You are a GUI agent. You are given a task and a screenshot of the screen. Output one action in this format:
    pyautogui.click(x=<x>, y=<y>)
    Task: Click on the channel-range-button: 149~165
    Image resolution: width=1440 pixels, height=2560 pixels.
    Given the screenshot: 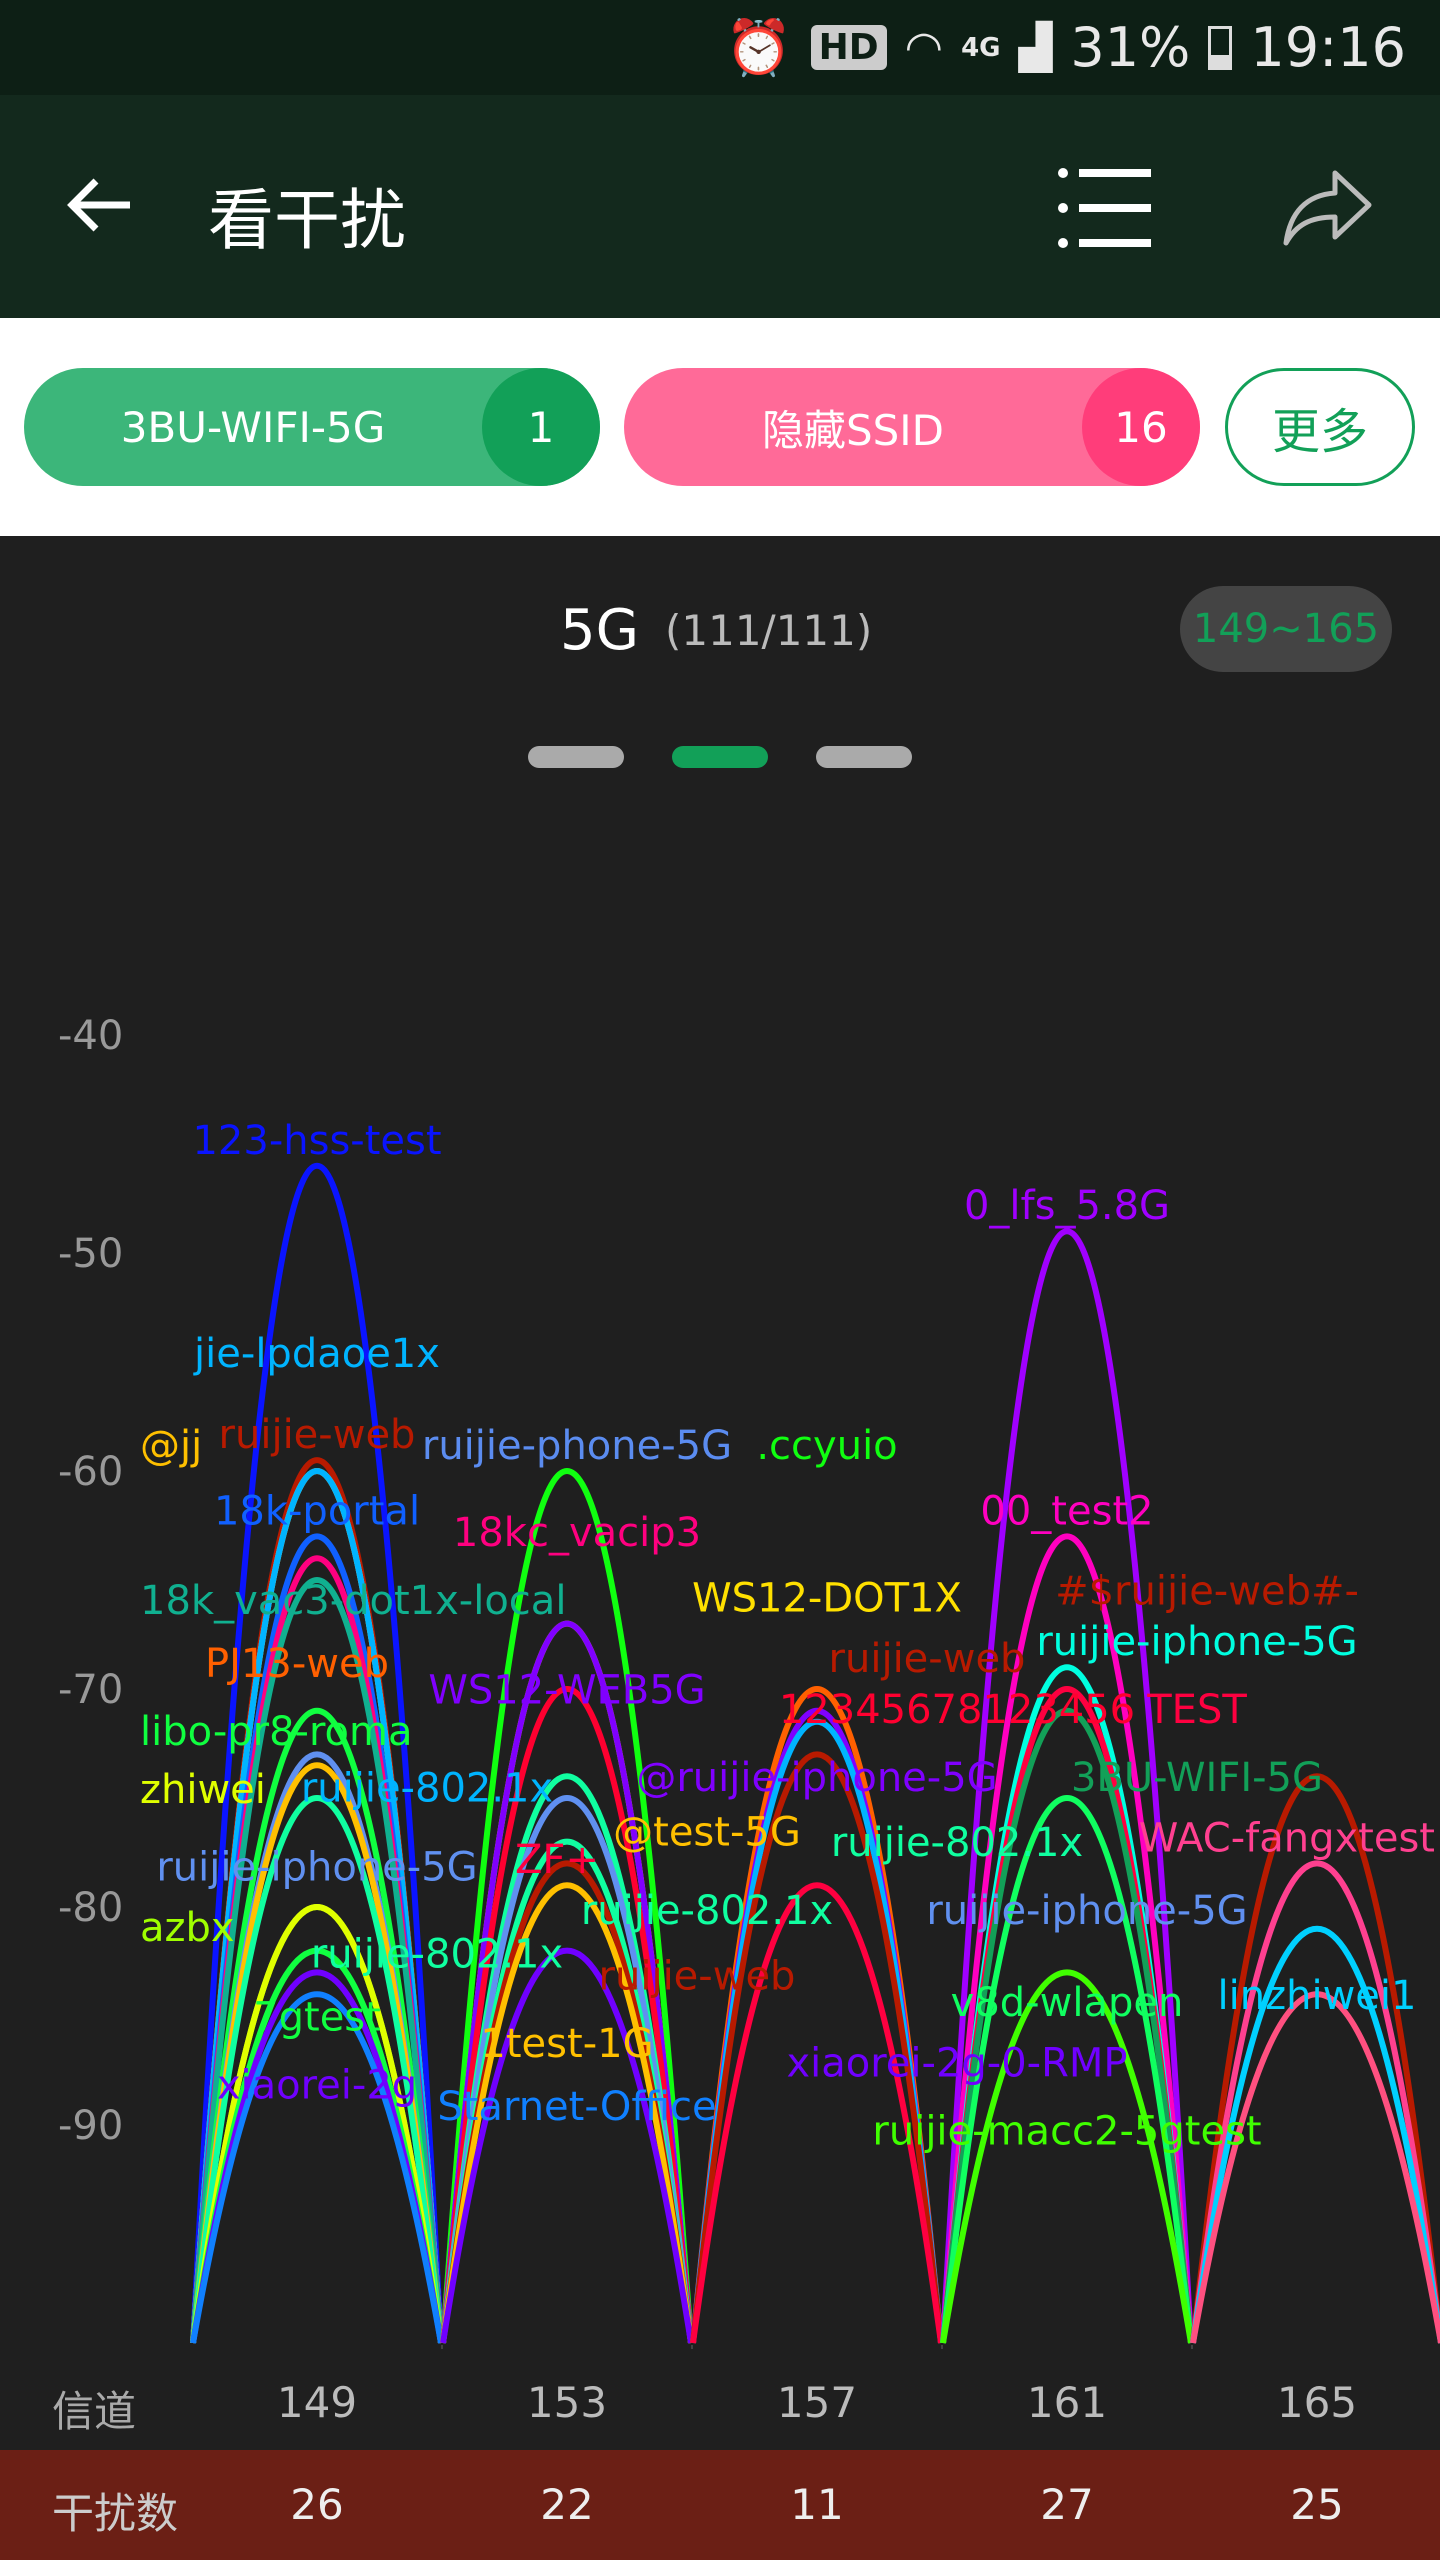 What is the action you would take?
    pyautogui.click(x=1286, y=629)
    